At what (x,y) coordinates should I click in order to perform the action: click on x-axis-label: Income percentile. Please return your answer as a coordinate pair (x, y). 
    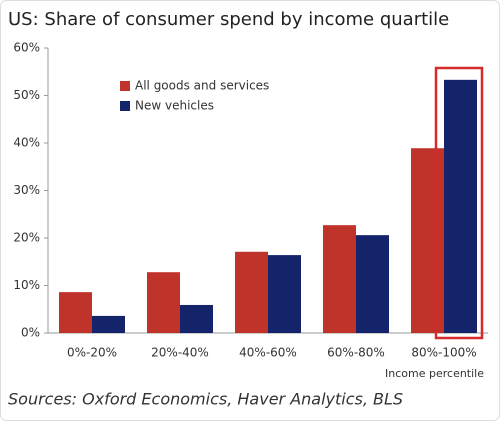
    Looking at the image, I should click on (434, 373).